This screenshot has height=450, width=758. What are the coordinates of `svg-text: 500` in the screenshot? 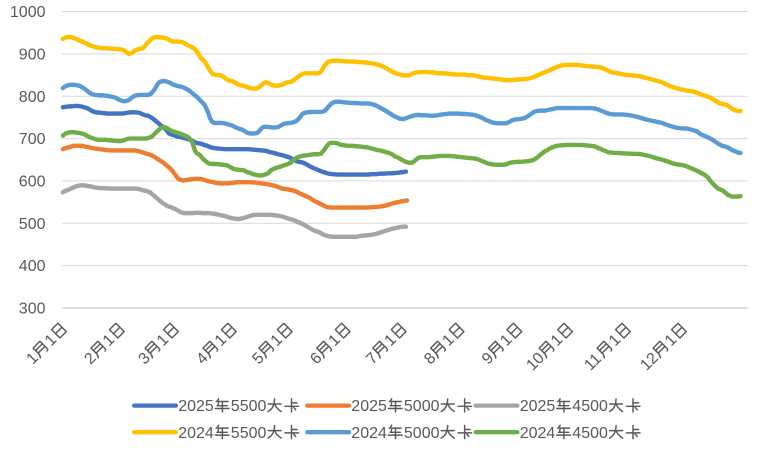 It's located at (32, 224).